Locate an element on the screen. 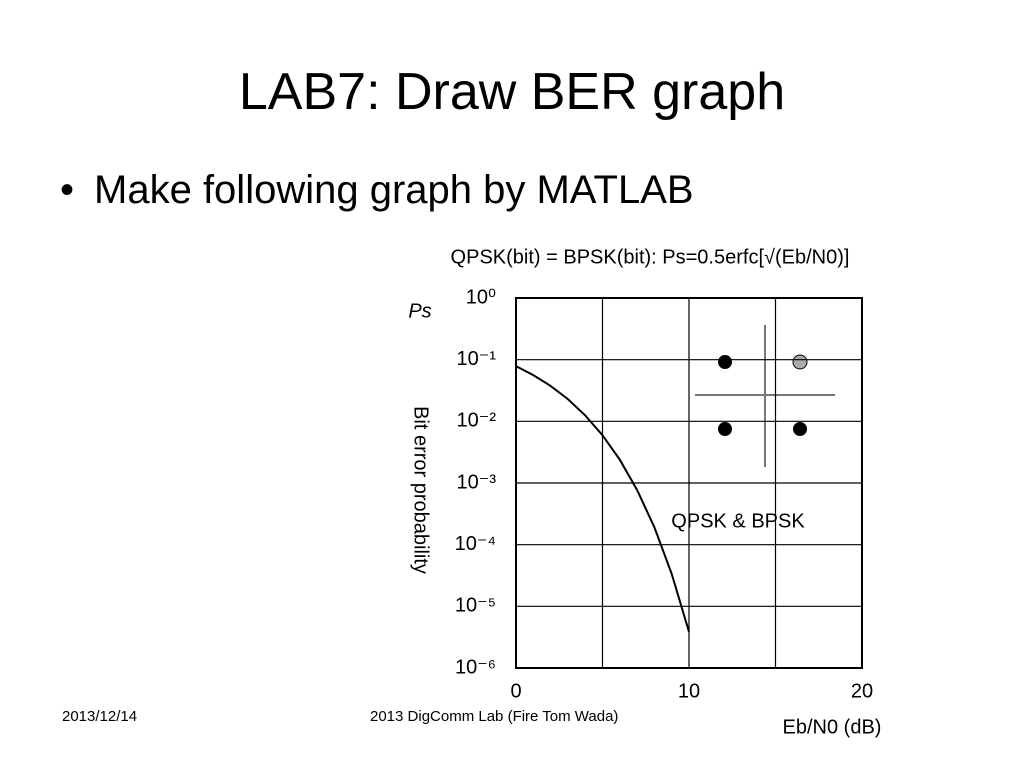  y-tick-label: 10⁻⁶ is located at coordinates (475, 667).